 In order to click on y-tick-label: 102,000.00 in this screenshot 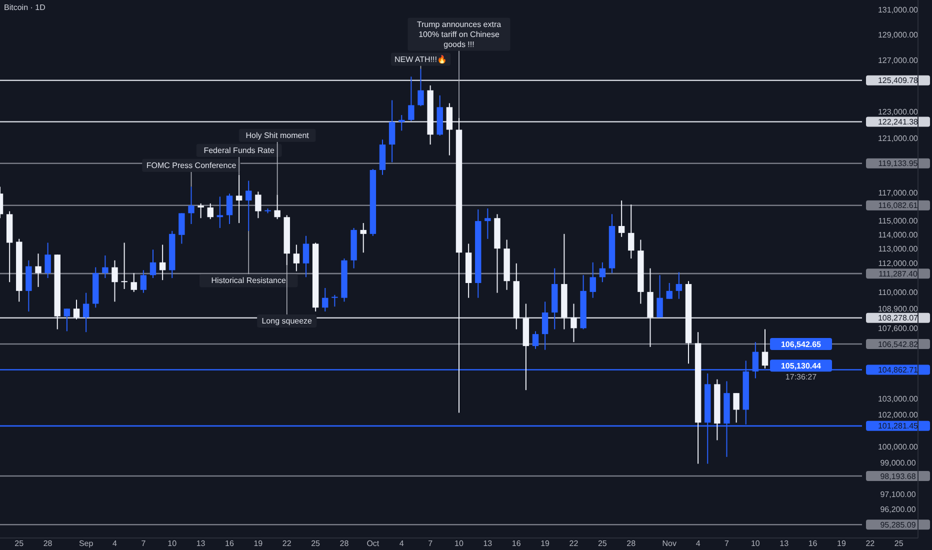, I will do `click(898, 415)`.